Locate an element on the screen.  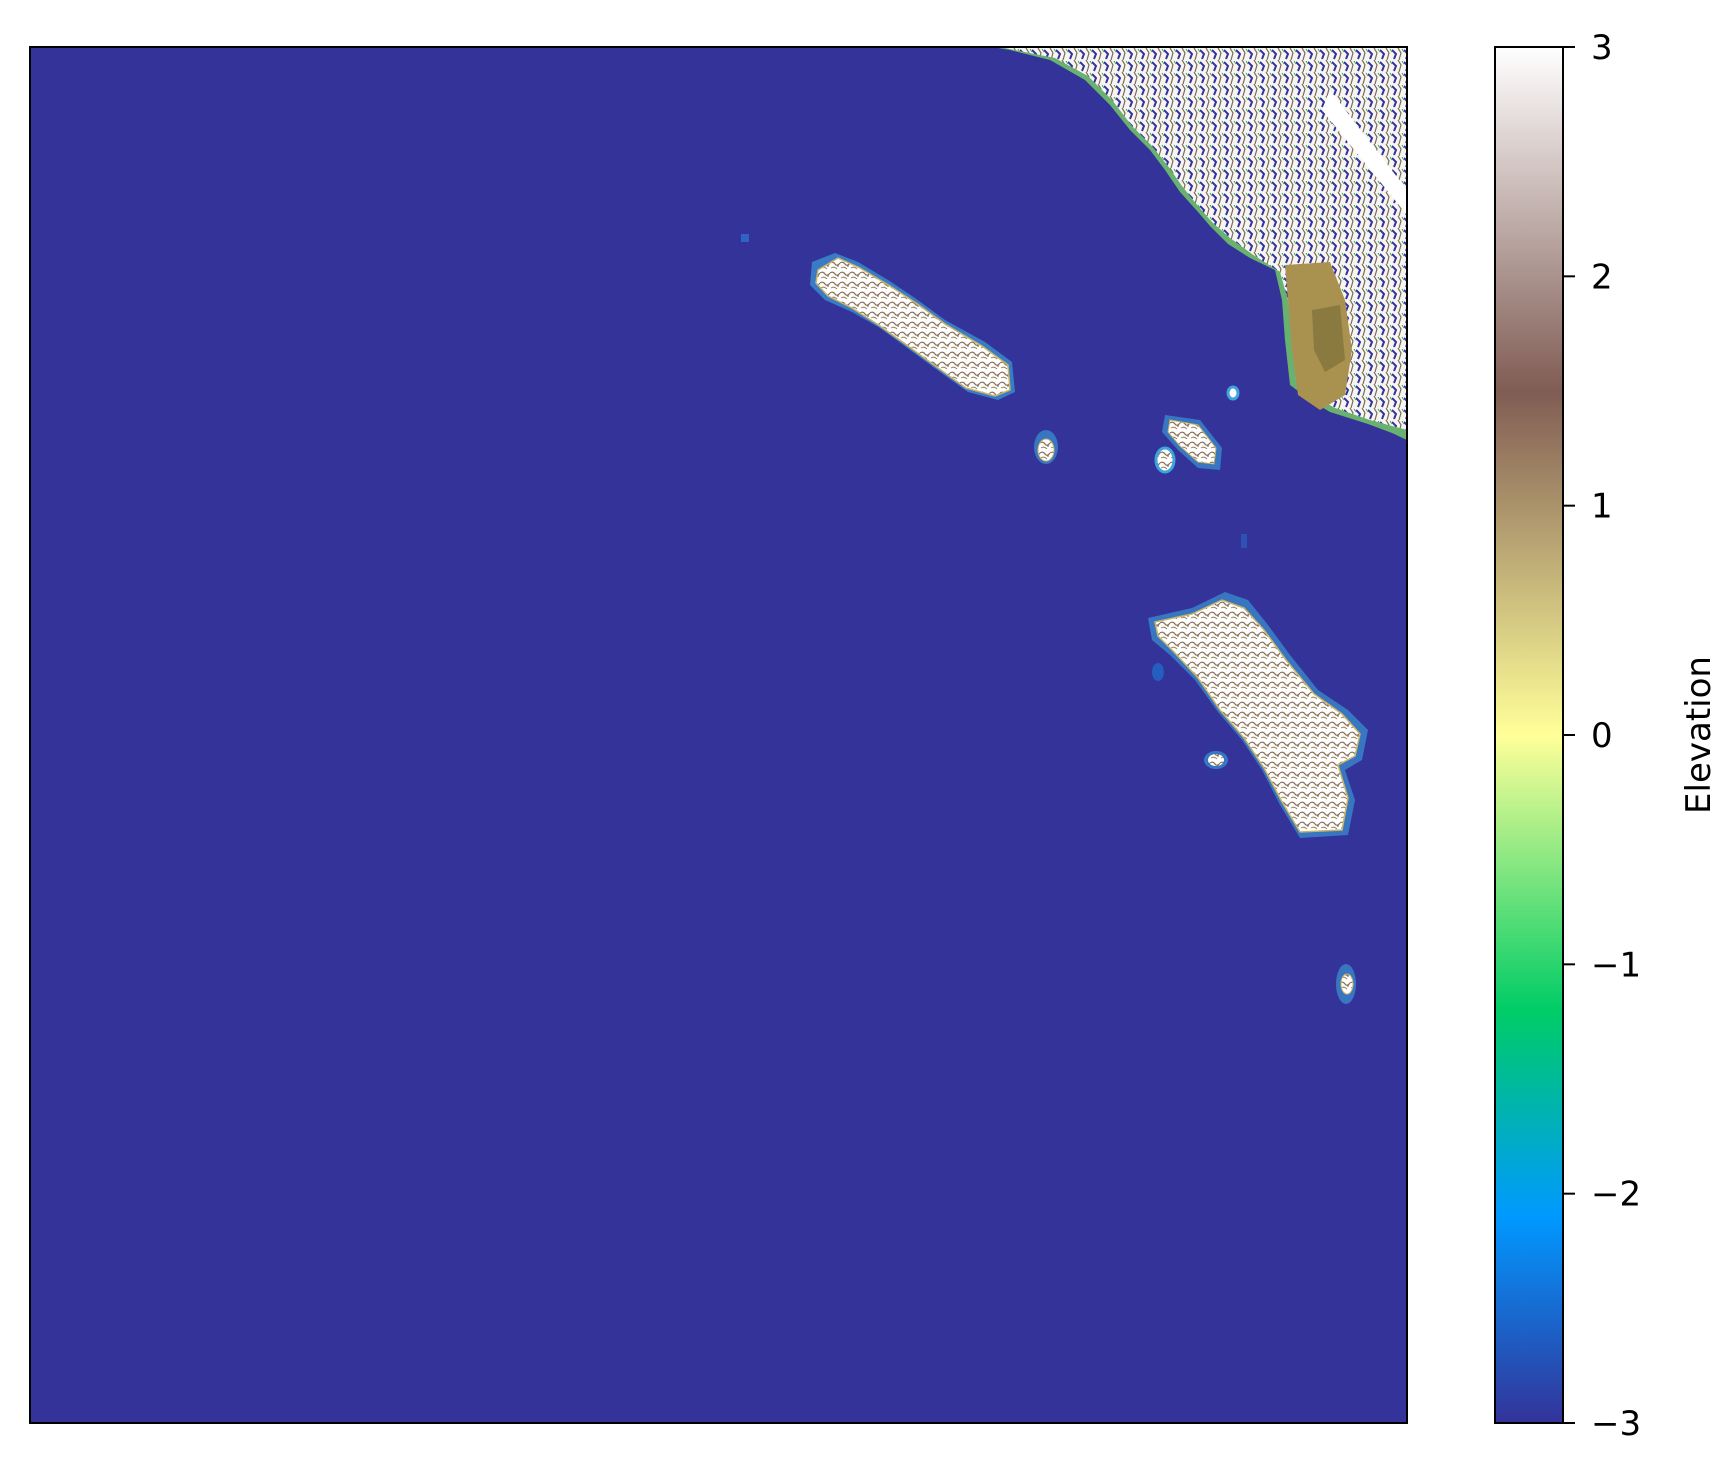
southern-island is located at coordinates (1258, 715).